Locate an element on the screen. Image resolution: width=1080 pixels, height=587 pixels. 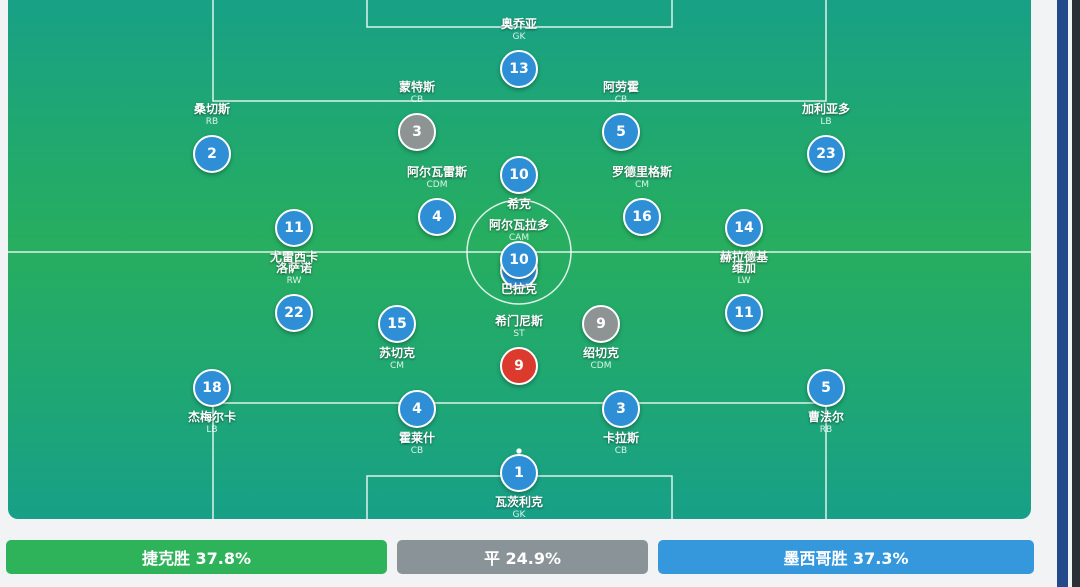
player-name: 赫拉德基 is located at coordinates (743, 257).